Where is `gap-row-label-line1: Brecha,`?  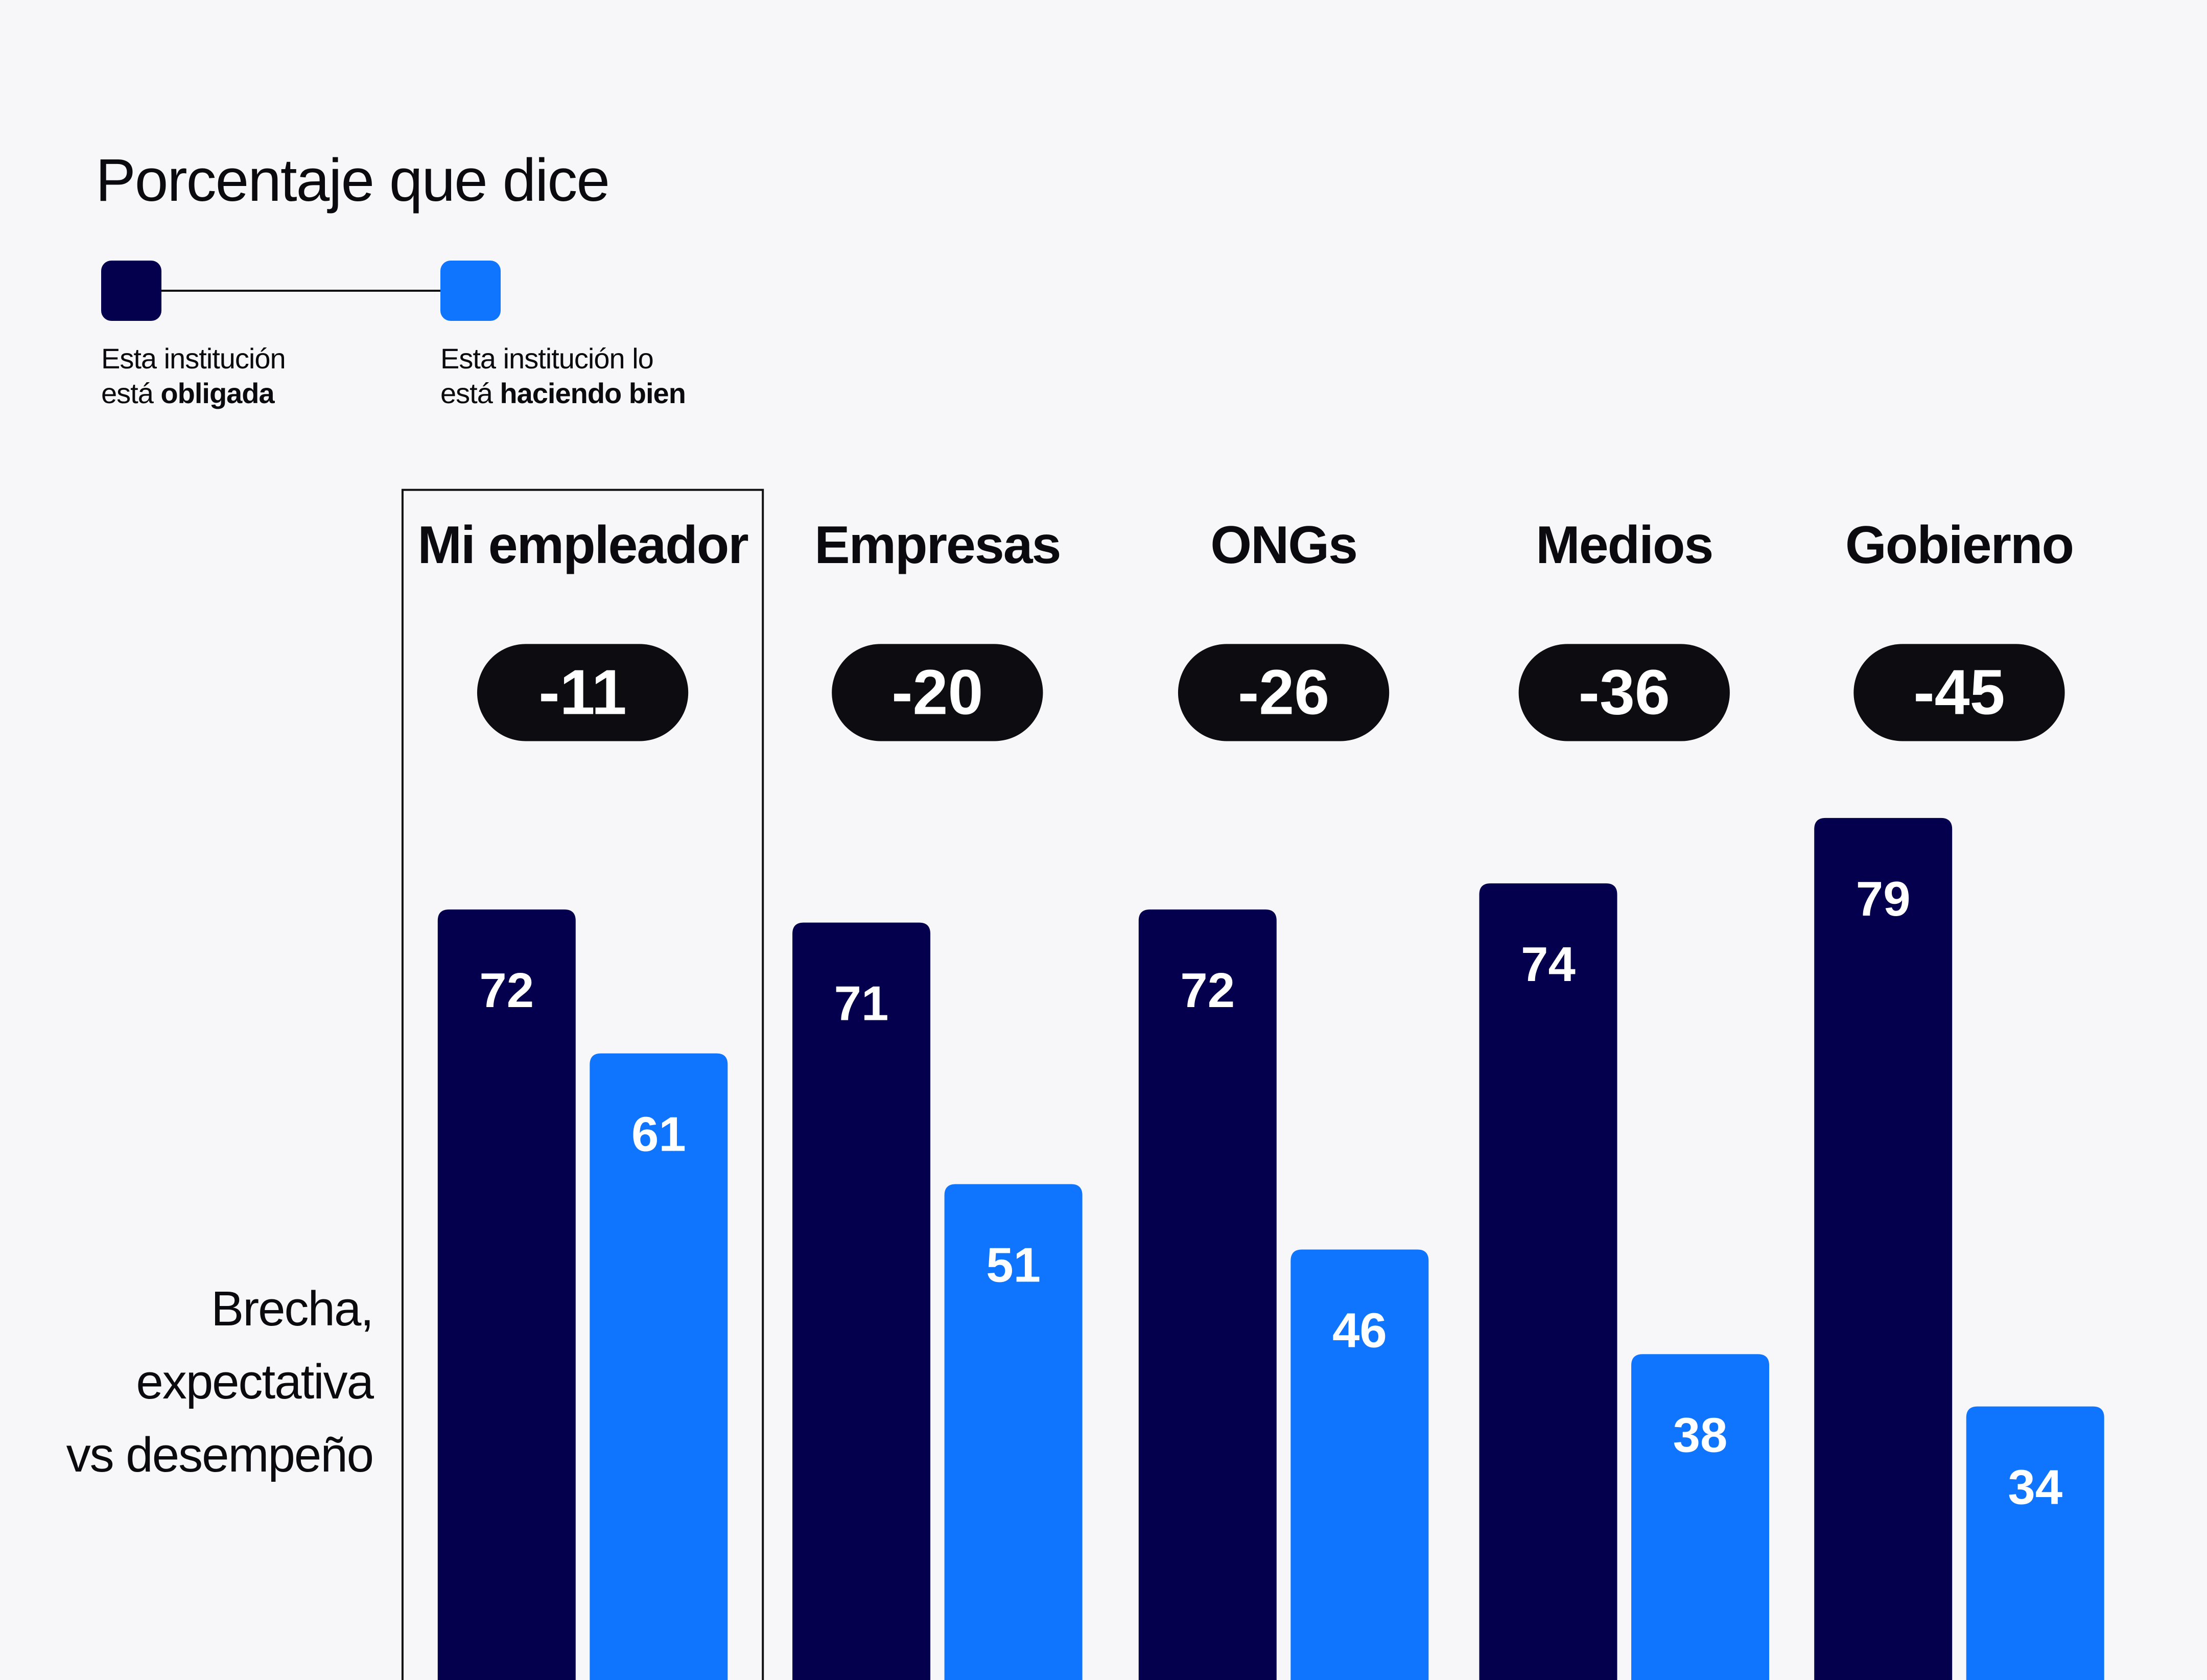
gap-row-label-line1: Brecha, is located at coordinates (292, 1308).